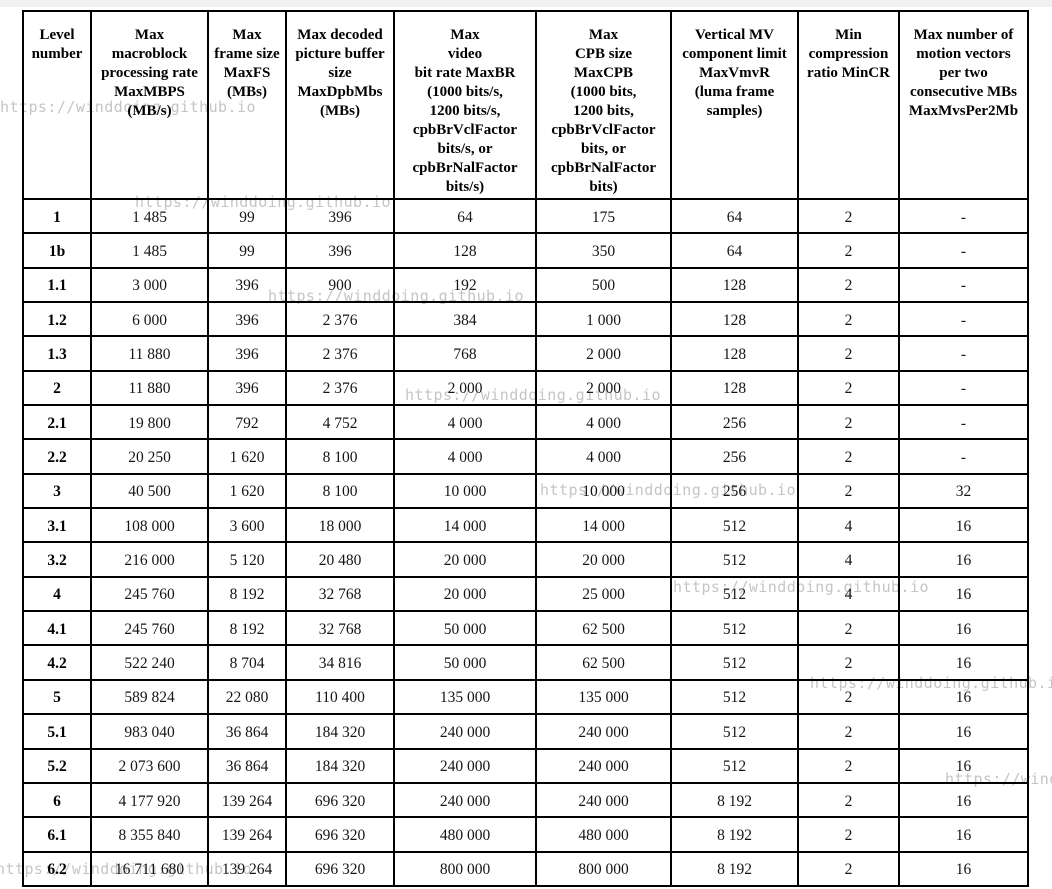 Image resolution: width=1052 pixels, height=889 pixels. What do you see at coordinates (247, 731) in the screenshot?
I see `value-cell: 36 864` at bounding box center [247, 731].